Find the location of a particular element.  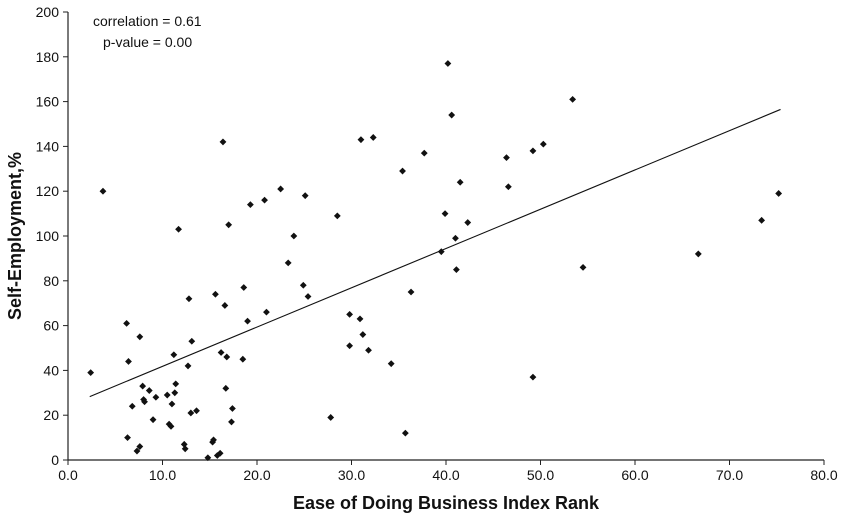

y-tick-label: 40 is located at coordinates (51, 370).